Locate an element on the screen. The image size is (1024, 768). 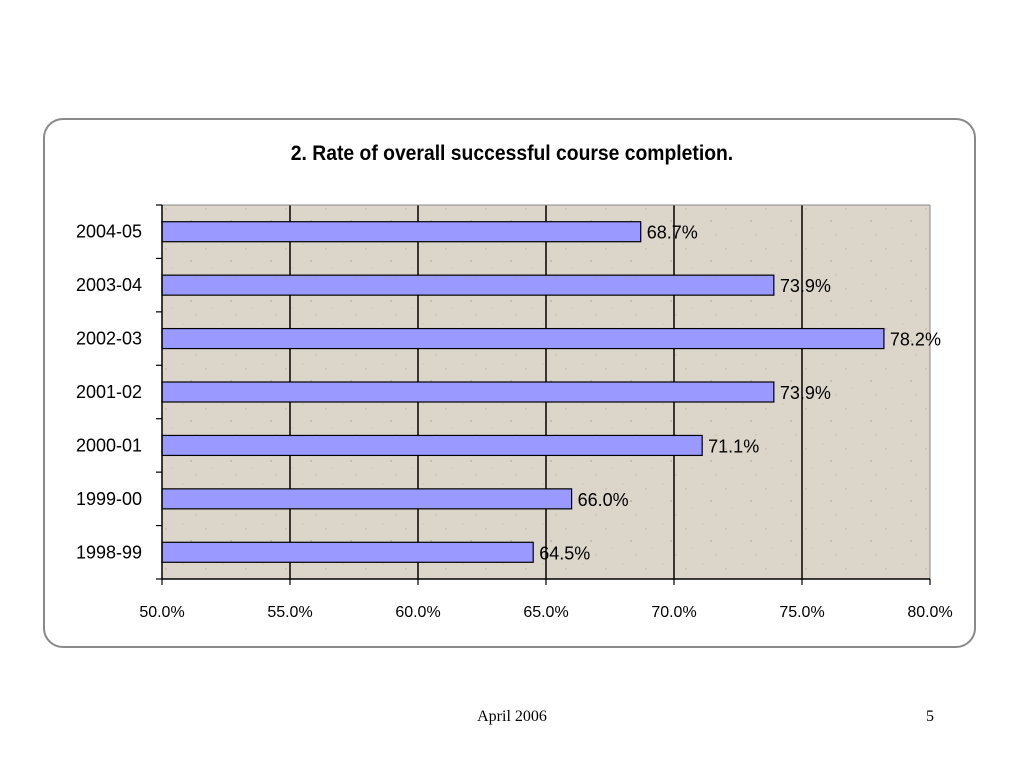
x-tick-label: 75.0% is located at coordinates (801, 612).